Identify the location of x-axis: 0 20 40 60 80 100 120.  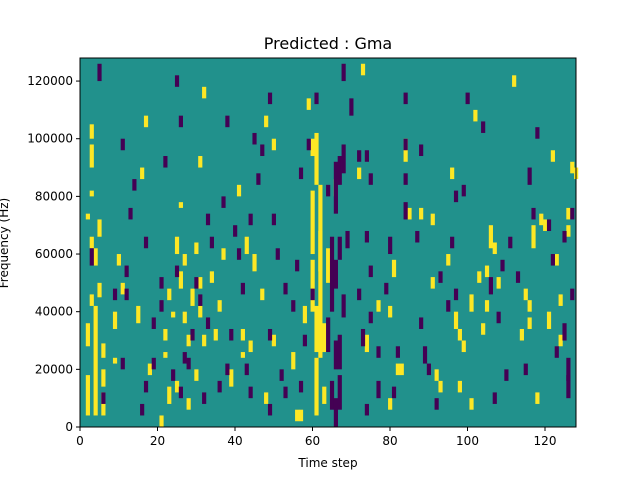
(316, 437).